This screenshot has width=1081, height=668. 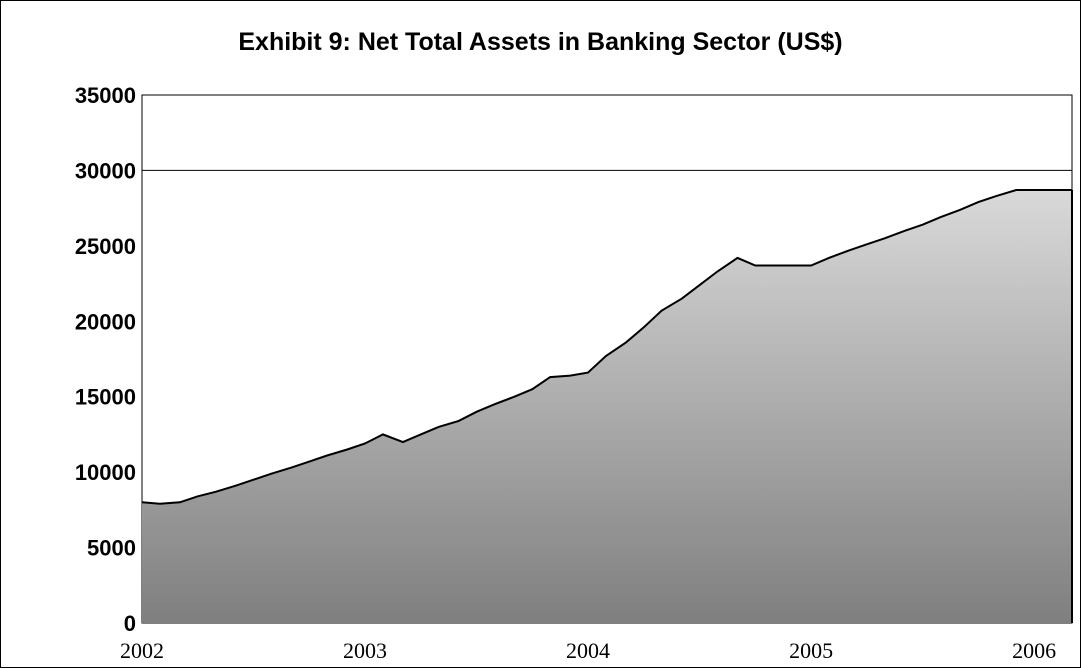 What do you see at coordinates (1034, 650) in the screenshot?
I see `x-tick-label: 2006` at bounding box center [1034, 650].